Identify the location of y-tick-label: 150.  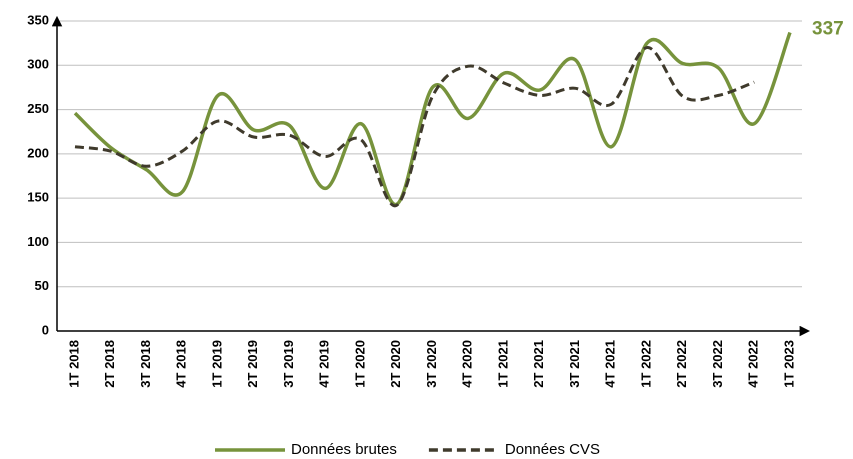
(38, 197).